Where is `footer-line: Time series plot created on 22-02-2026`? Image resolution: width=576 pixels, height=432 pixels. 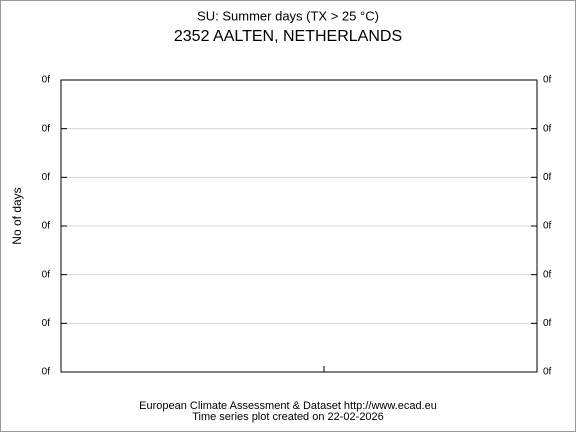 footer-line: Time series plot created on 22-02-2026 is located at coordinates (288, 417).